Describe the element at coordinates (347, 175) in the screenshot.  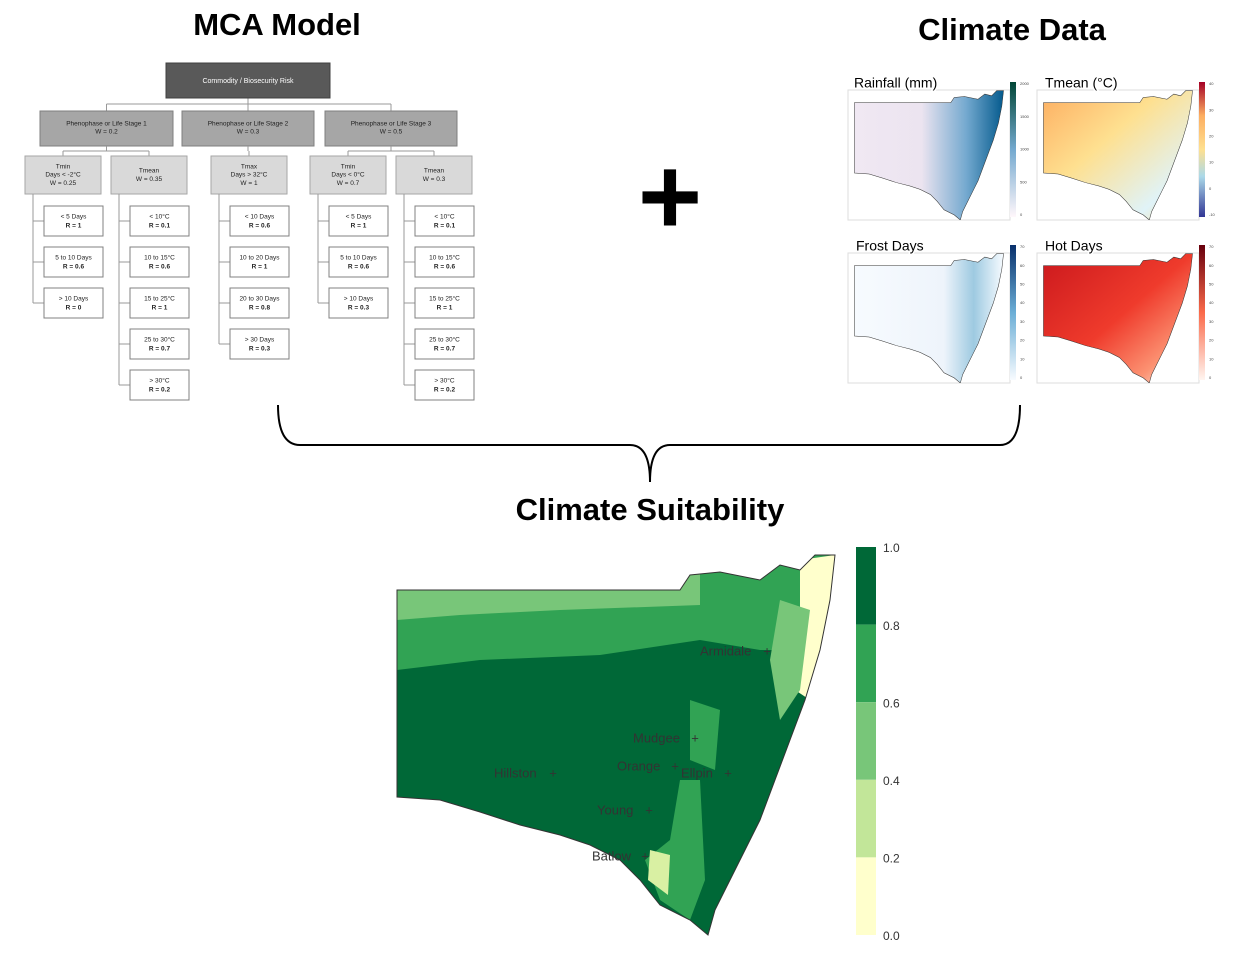
I see `criterion-condition: Days < 0°C` at that location.